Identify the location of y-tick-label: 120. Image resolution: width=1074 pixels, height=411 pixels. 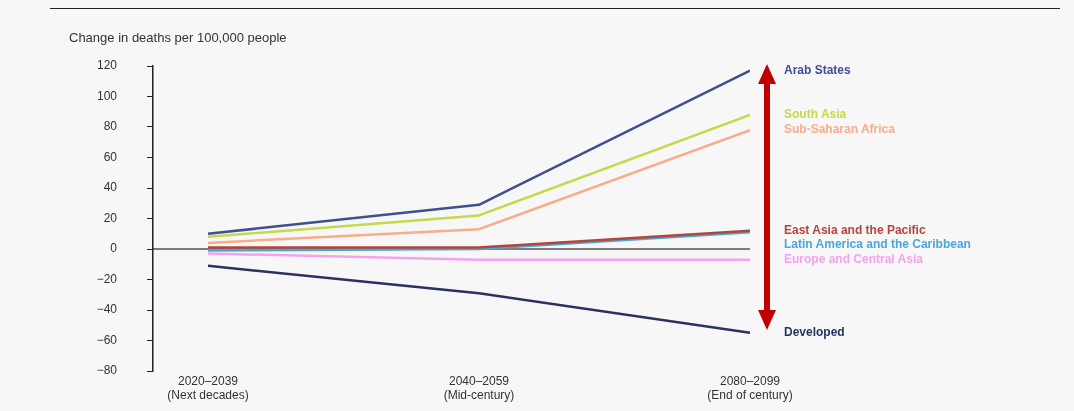
(107, 65).